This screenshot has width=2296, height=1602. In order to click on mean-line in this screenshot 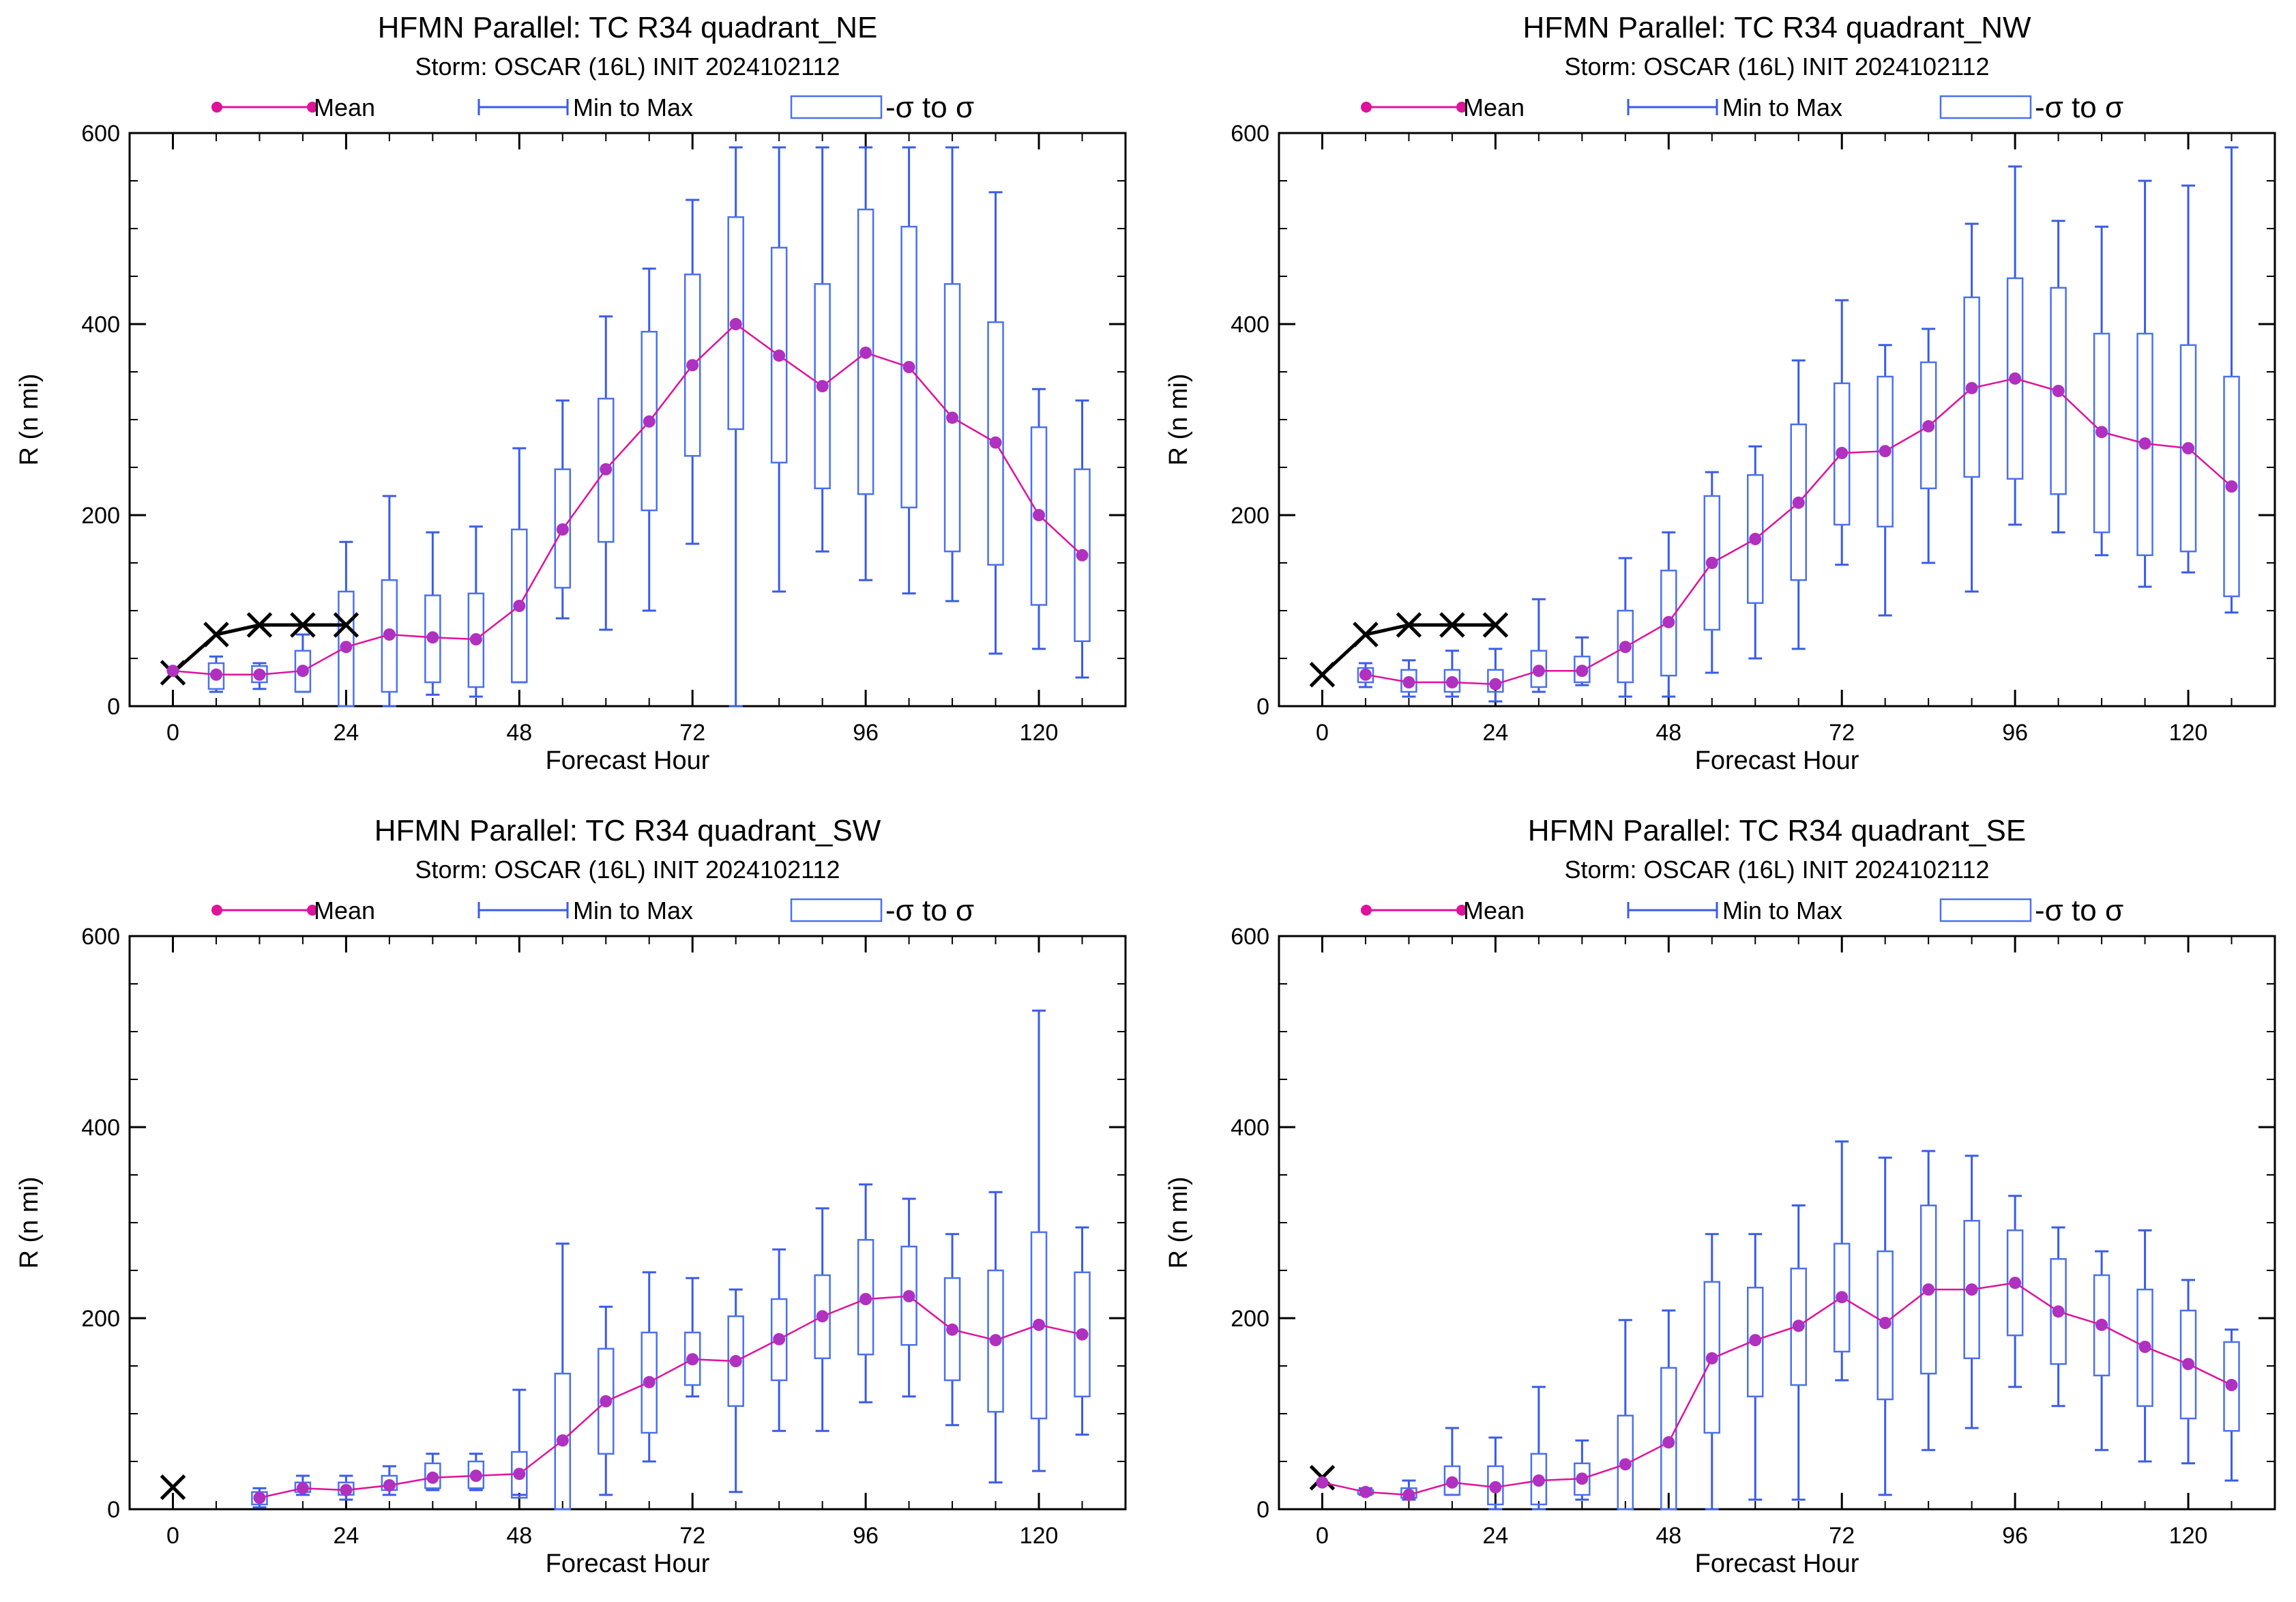, I will do `click(628, 500)`.